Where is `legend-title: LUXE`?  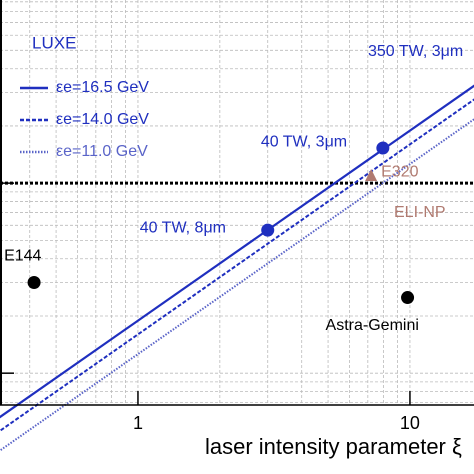
legend-title: LUXE is located at coordinates (54, 42).